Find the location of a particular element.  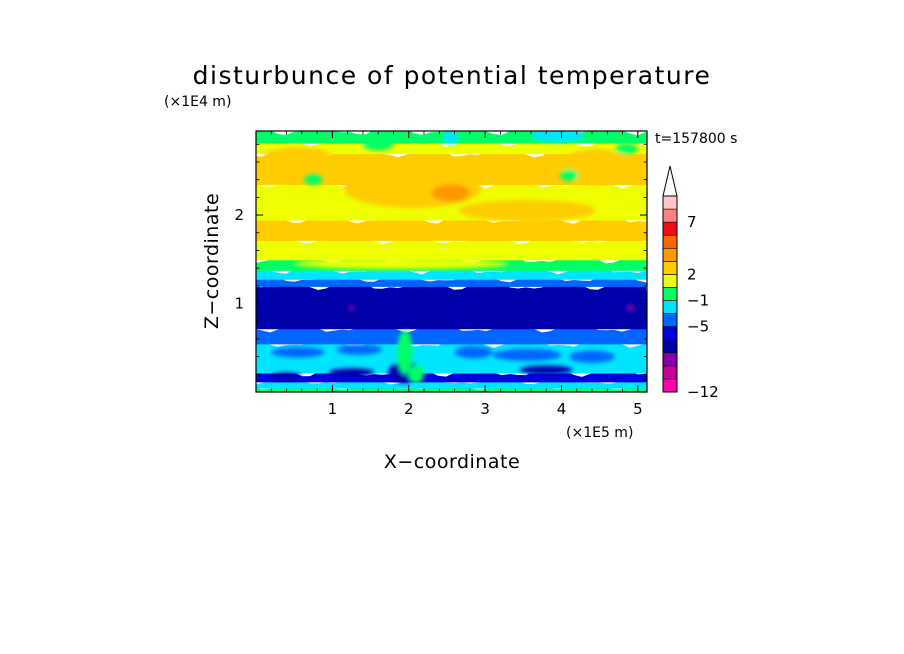

x-tick-label: 5 is located at coordinates (638, 409).